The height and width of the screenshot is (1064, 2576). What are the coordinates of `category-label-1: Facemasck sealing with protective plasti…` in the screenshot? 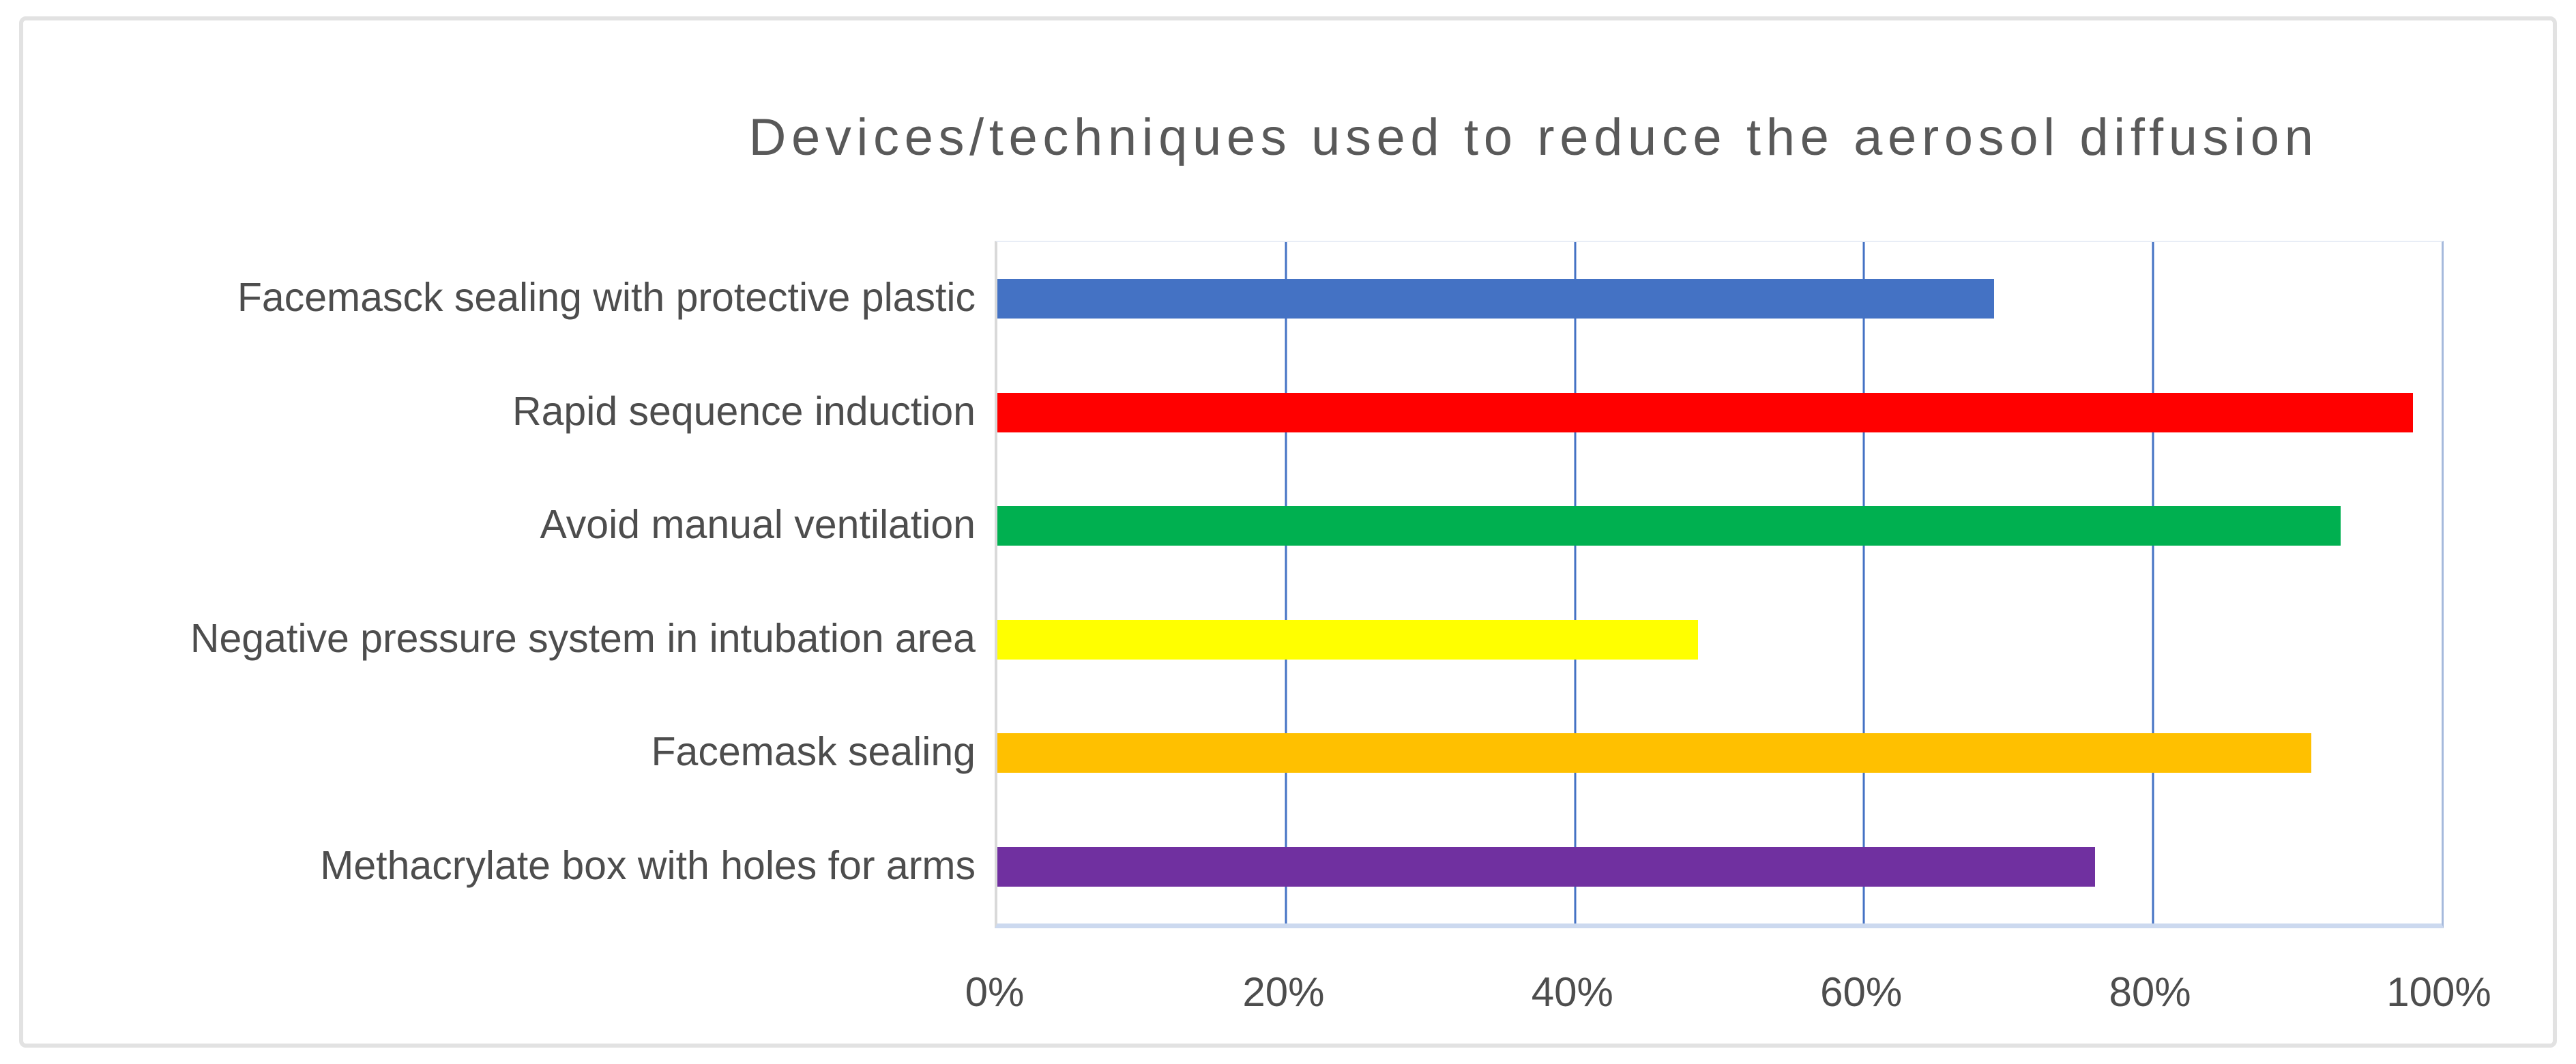 It's located at (606, 298).